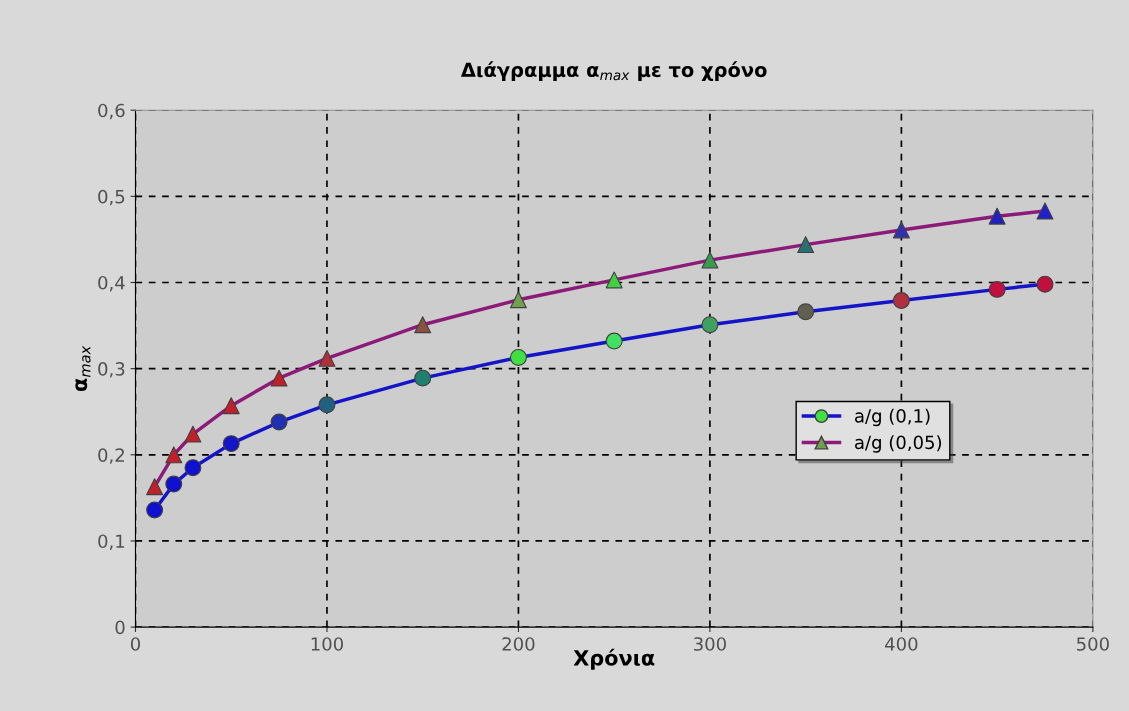 This screenshot has height=711, width=1129. Describe the element at coordinates (1093, 644) in the screenshot. I see `x-tick-label: 500` at that location.